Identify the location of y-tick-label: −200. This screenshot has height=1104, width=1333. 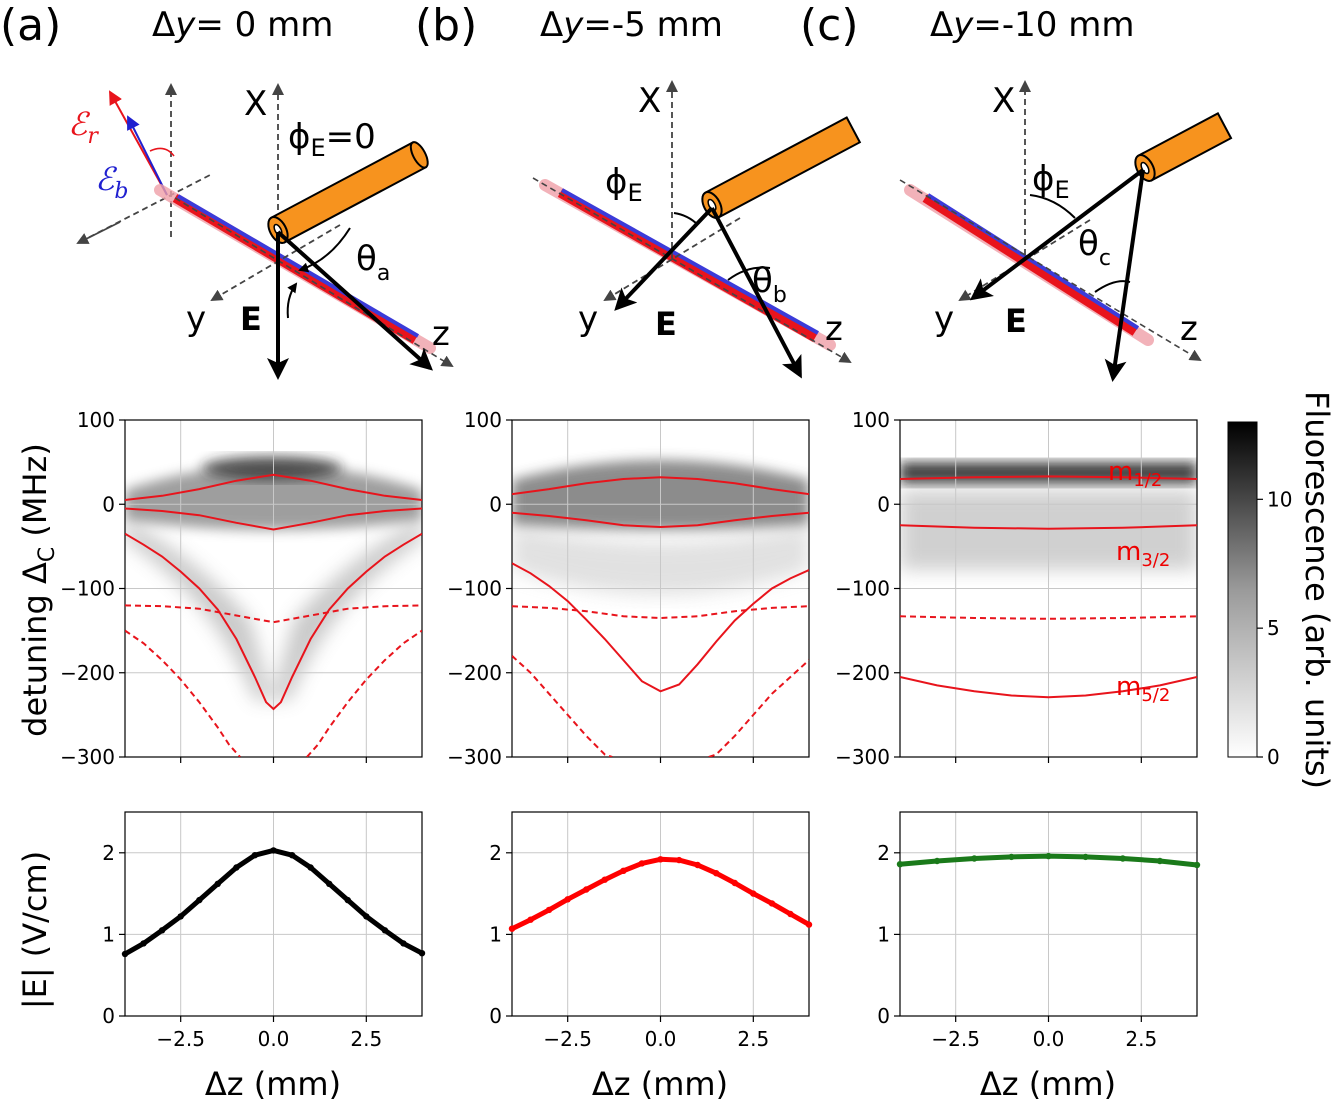
(474, 673).